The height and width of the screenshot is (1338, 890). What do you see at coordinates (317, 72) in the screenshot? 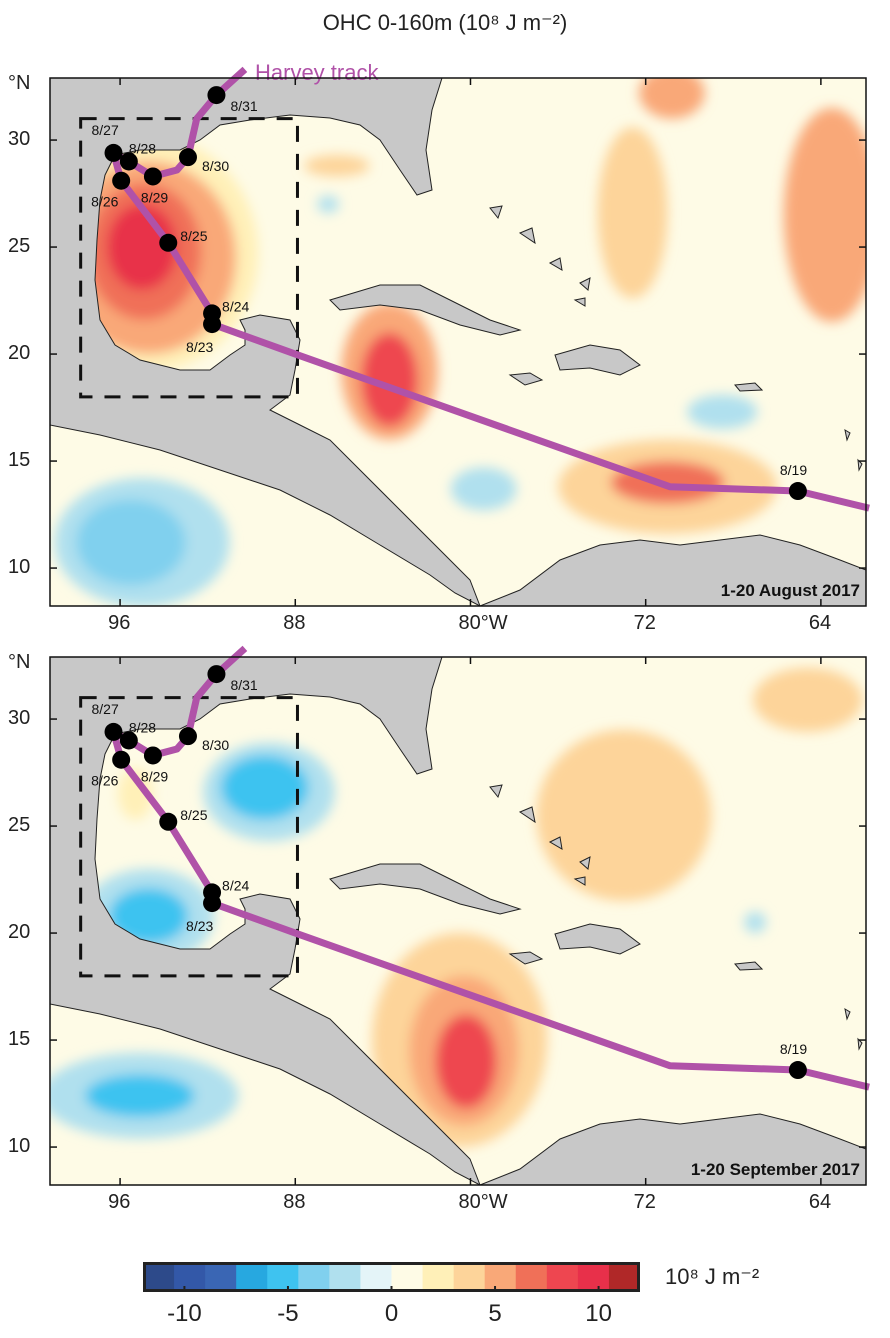
I see `legend-harvey-track: Harvey track` at bounding box center [317, 72].